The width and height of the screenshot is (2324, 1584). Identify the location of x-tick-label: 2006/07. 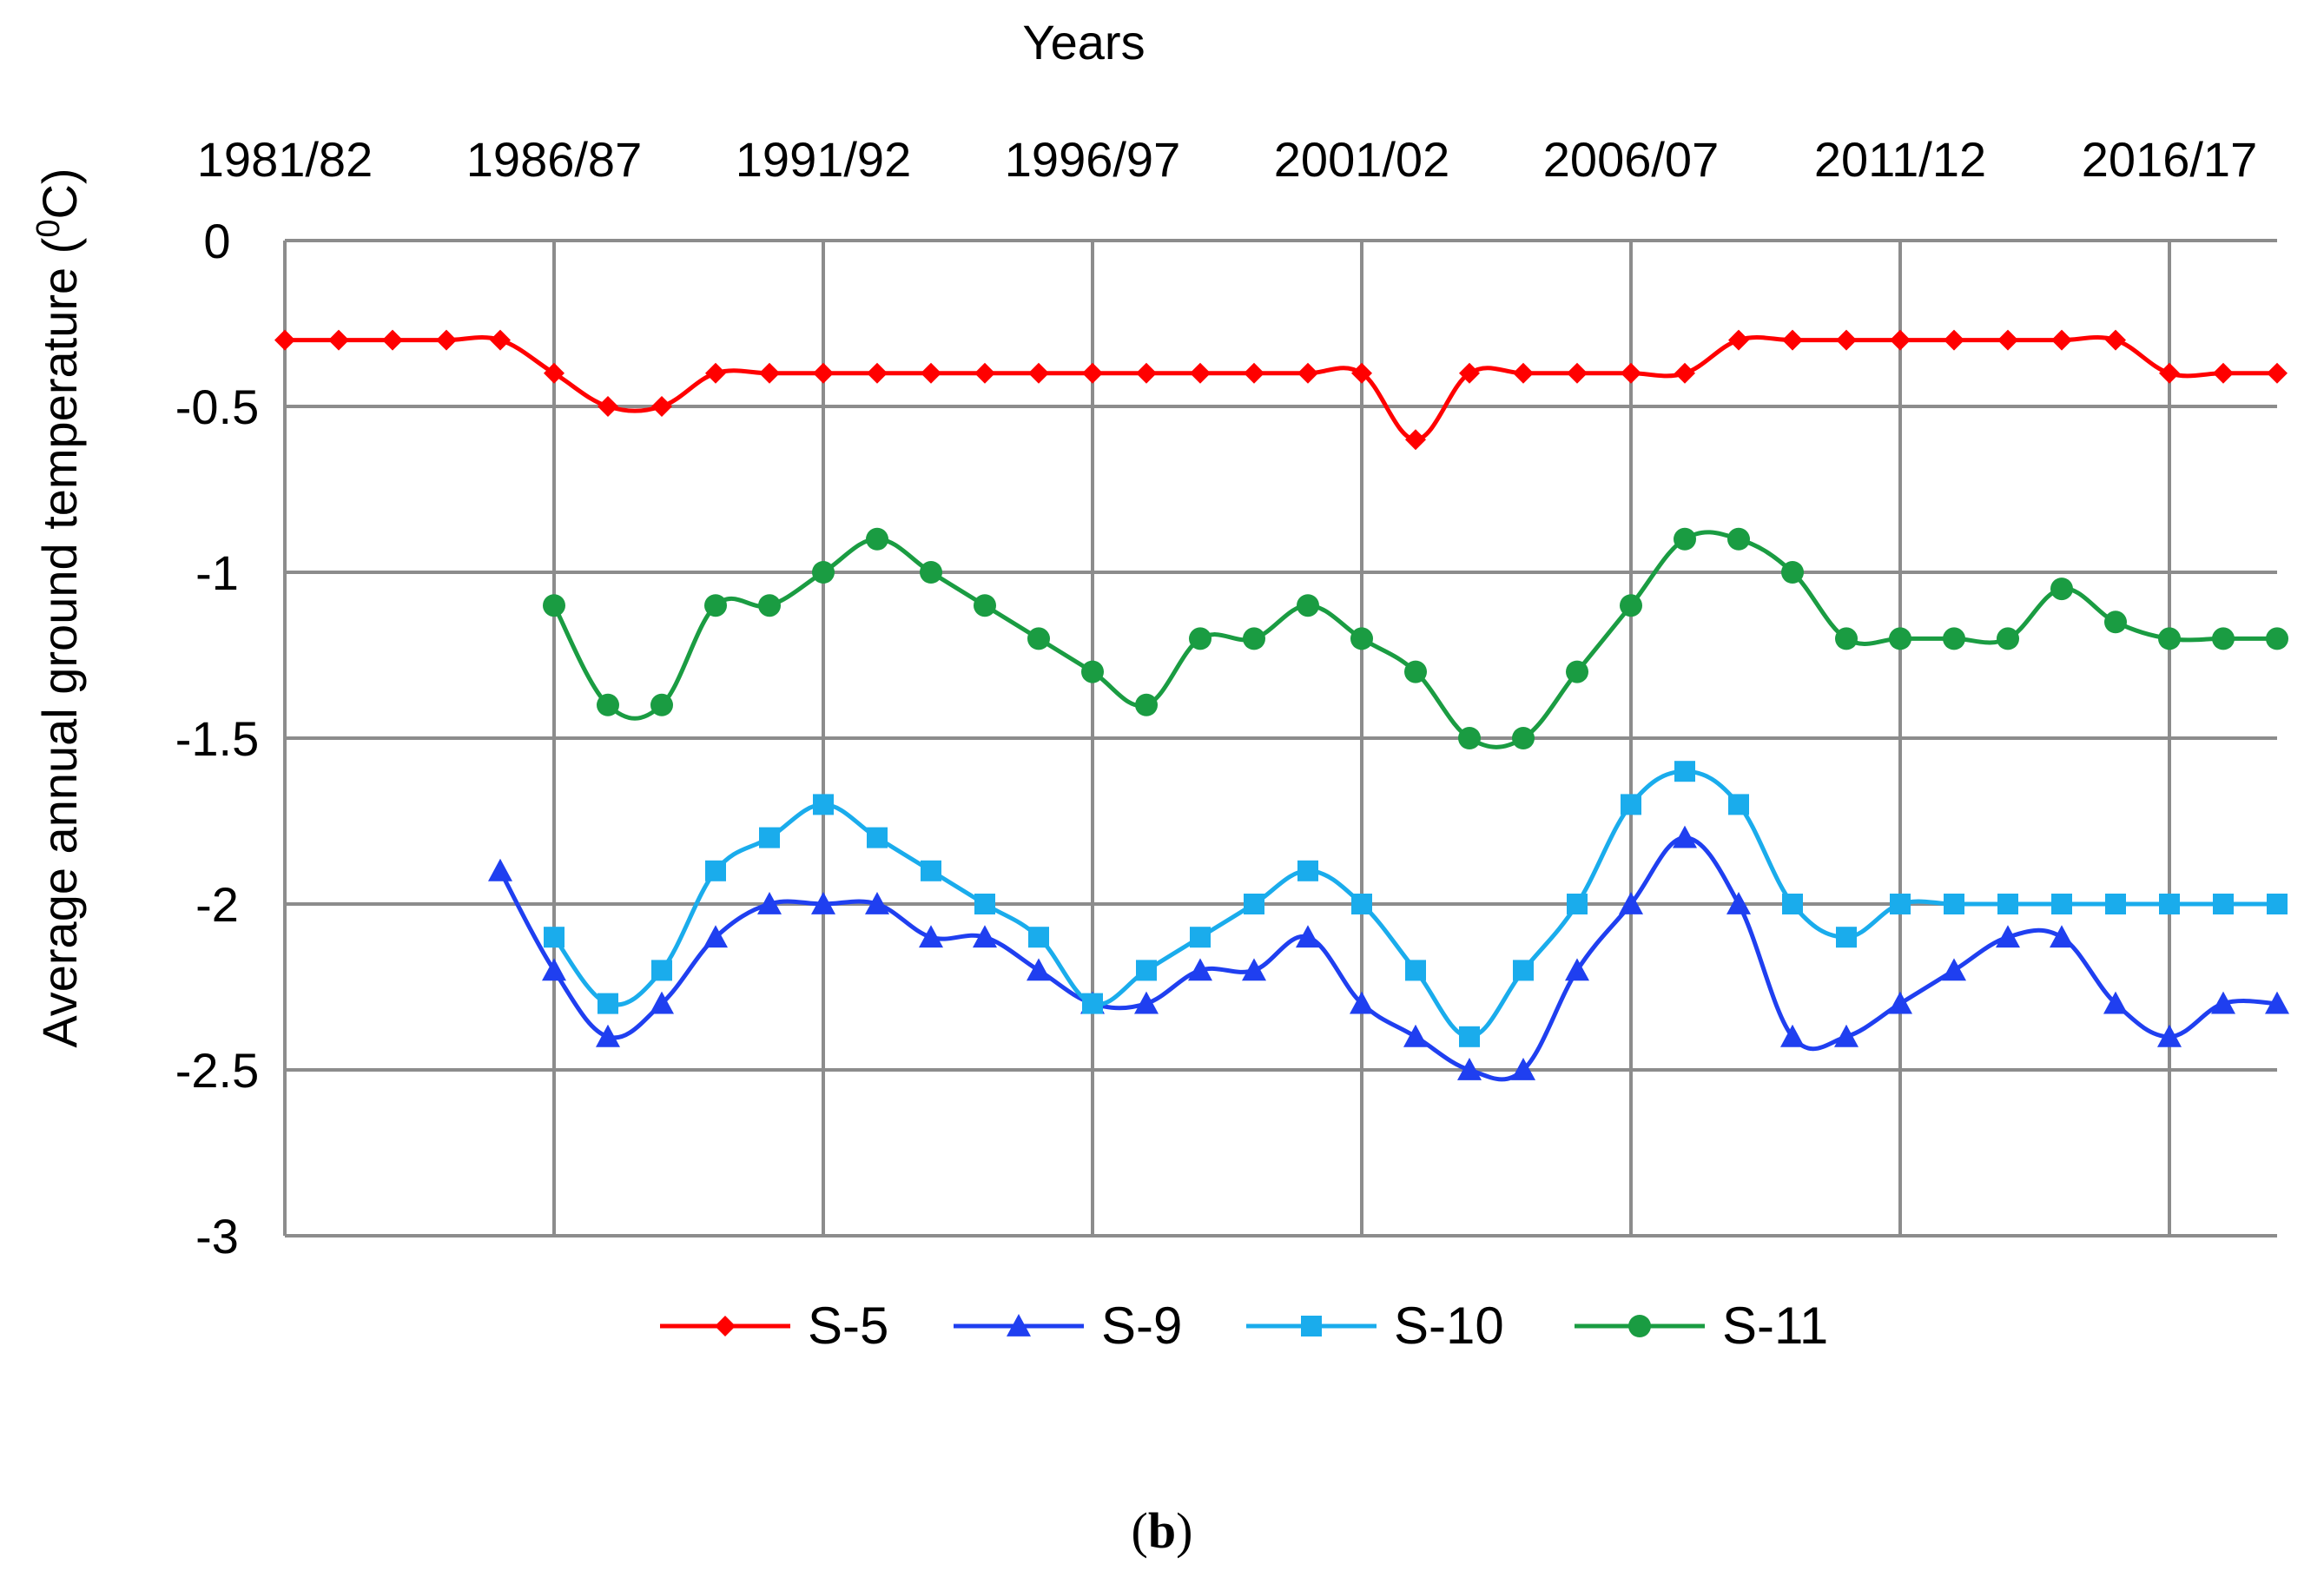
(1631, 160).